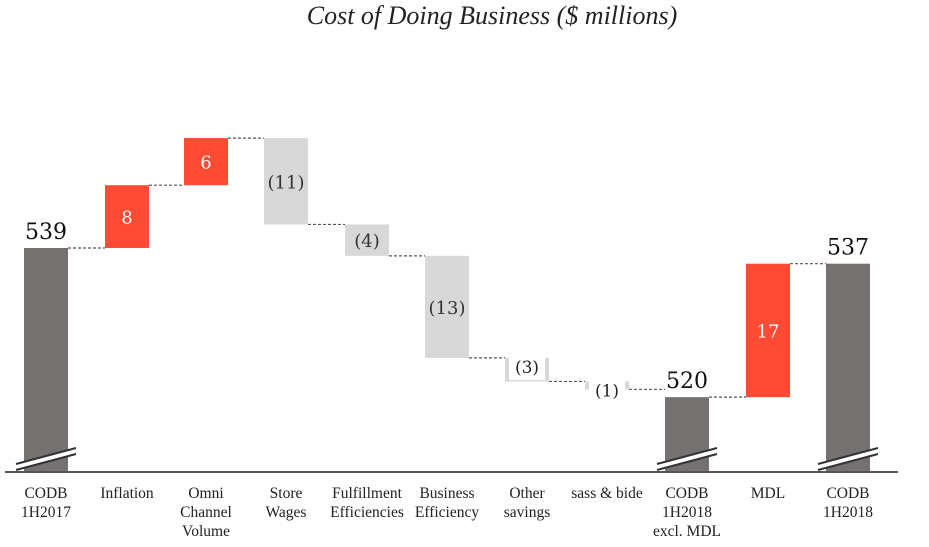 This screenshot has width=929, height=547. I want to click on data-label-fulfillment-efficiencies: (4), so click(367, 241).